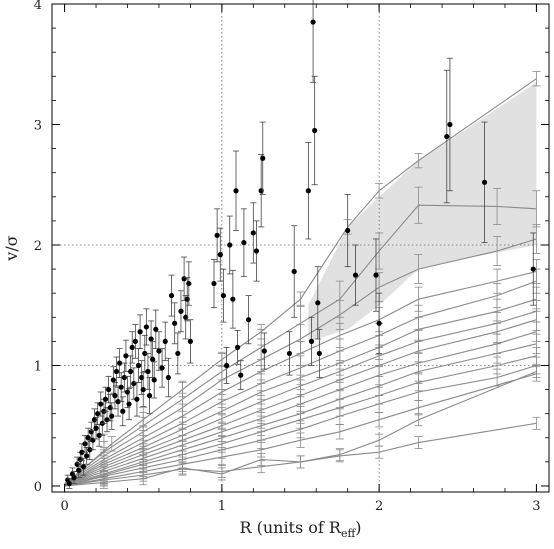 The width and height of the screenshot is (554, 549). I want to click on x-tick-label: 3, so click(536, 506).